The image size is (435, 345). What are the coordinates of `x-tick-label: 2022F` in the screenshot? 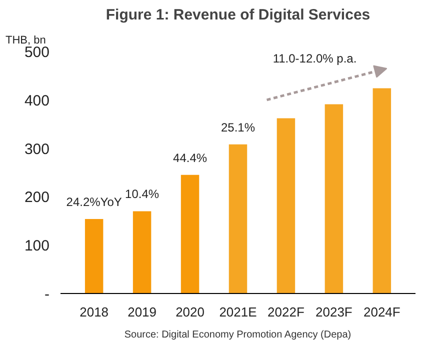 It's located at (286, 312).